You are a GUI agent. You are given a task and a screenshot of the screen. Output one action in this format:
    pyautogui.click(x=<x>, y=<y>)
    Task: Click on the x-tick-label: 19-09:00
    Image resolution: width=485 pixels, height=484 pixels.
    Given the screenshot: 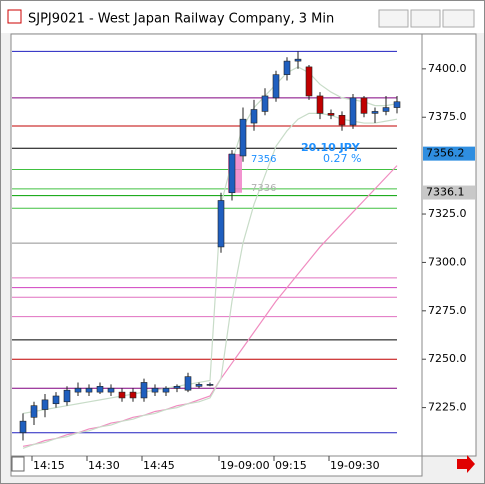 What is the action you would take?
    pyautogui.click(x=245, y=465)
    